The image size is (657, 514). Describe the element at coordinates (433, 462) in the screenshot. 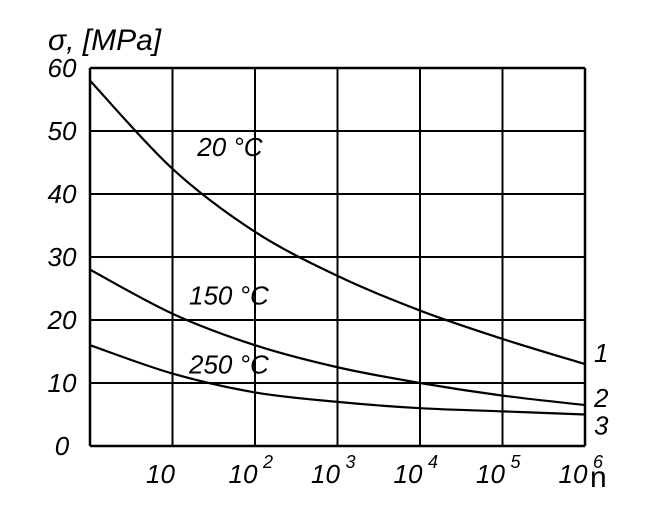

I see `x-tick-exponent: 4` at that location.